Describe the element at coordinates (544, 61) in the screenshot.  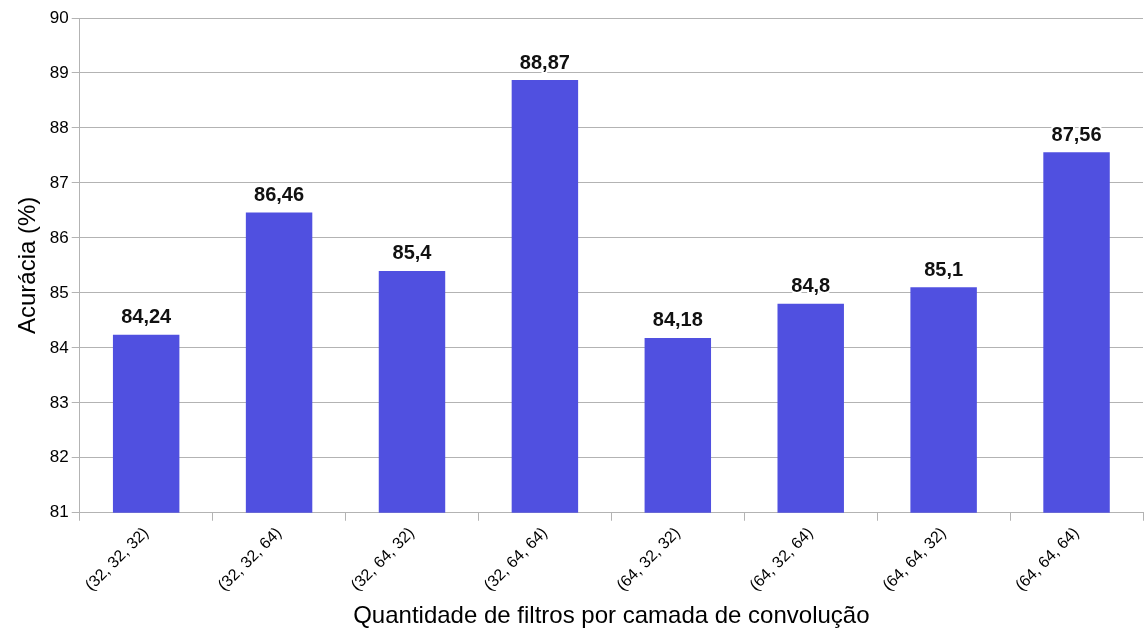
I see `data-label: 88,87` at that location.